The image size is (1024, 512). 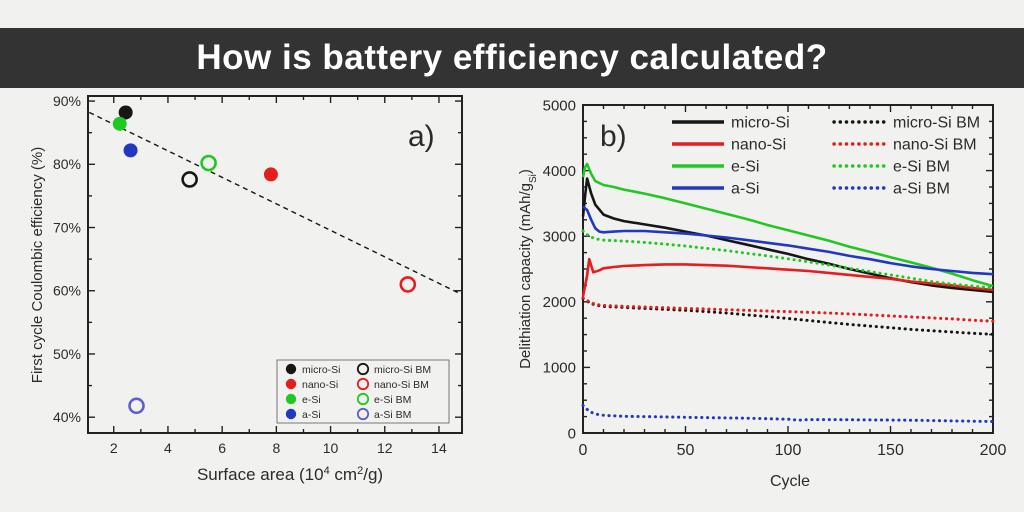 I want to click on trend-line, so click(x=274, y=202).